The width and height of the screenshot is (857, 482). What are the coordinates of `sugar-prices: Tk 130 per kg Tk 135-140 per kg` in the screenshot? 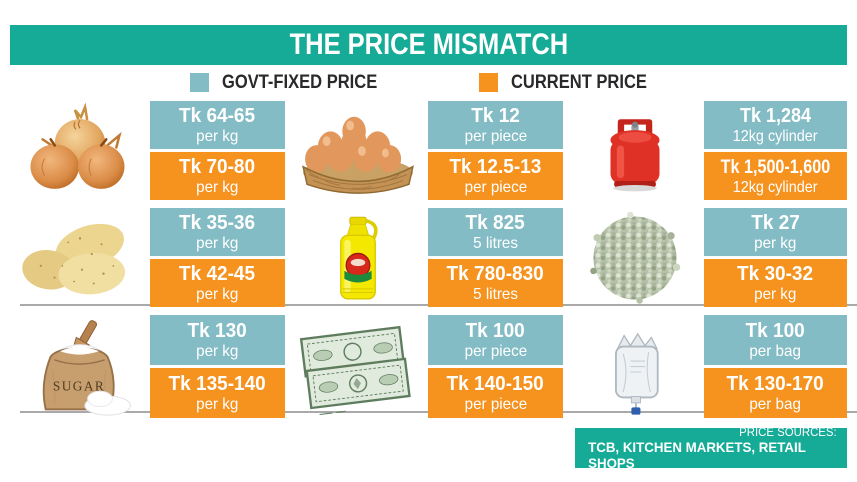 It's located at (217, 366).